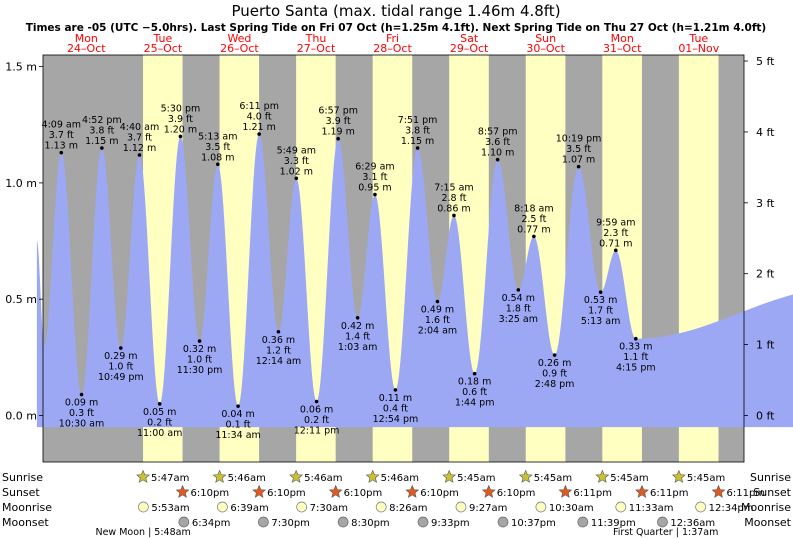 Image resolution: width=793 pixels, height=539 pixels. What do you see at coordinates (296, 150) in the screenshot?
I see `high-tide-label: 5:49 am` at bounding box center [296, 150].